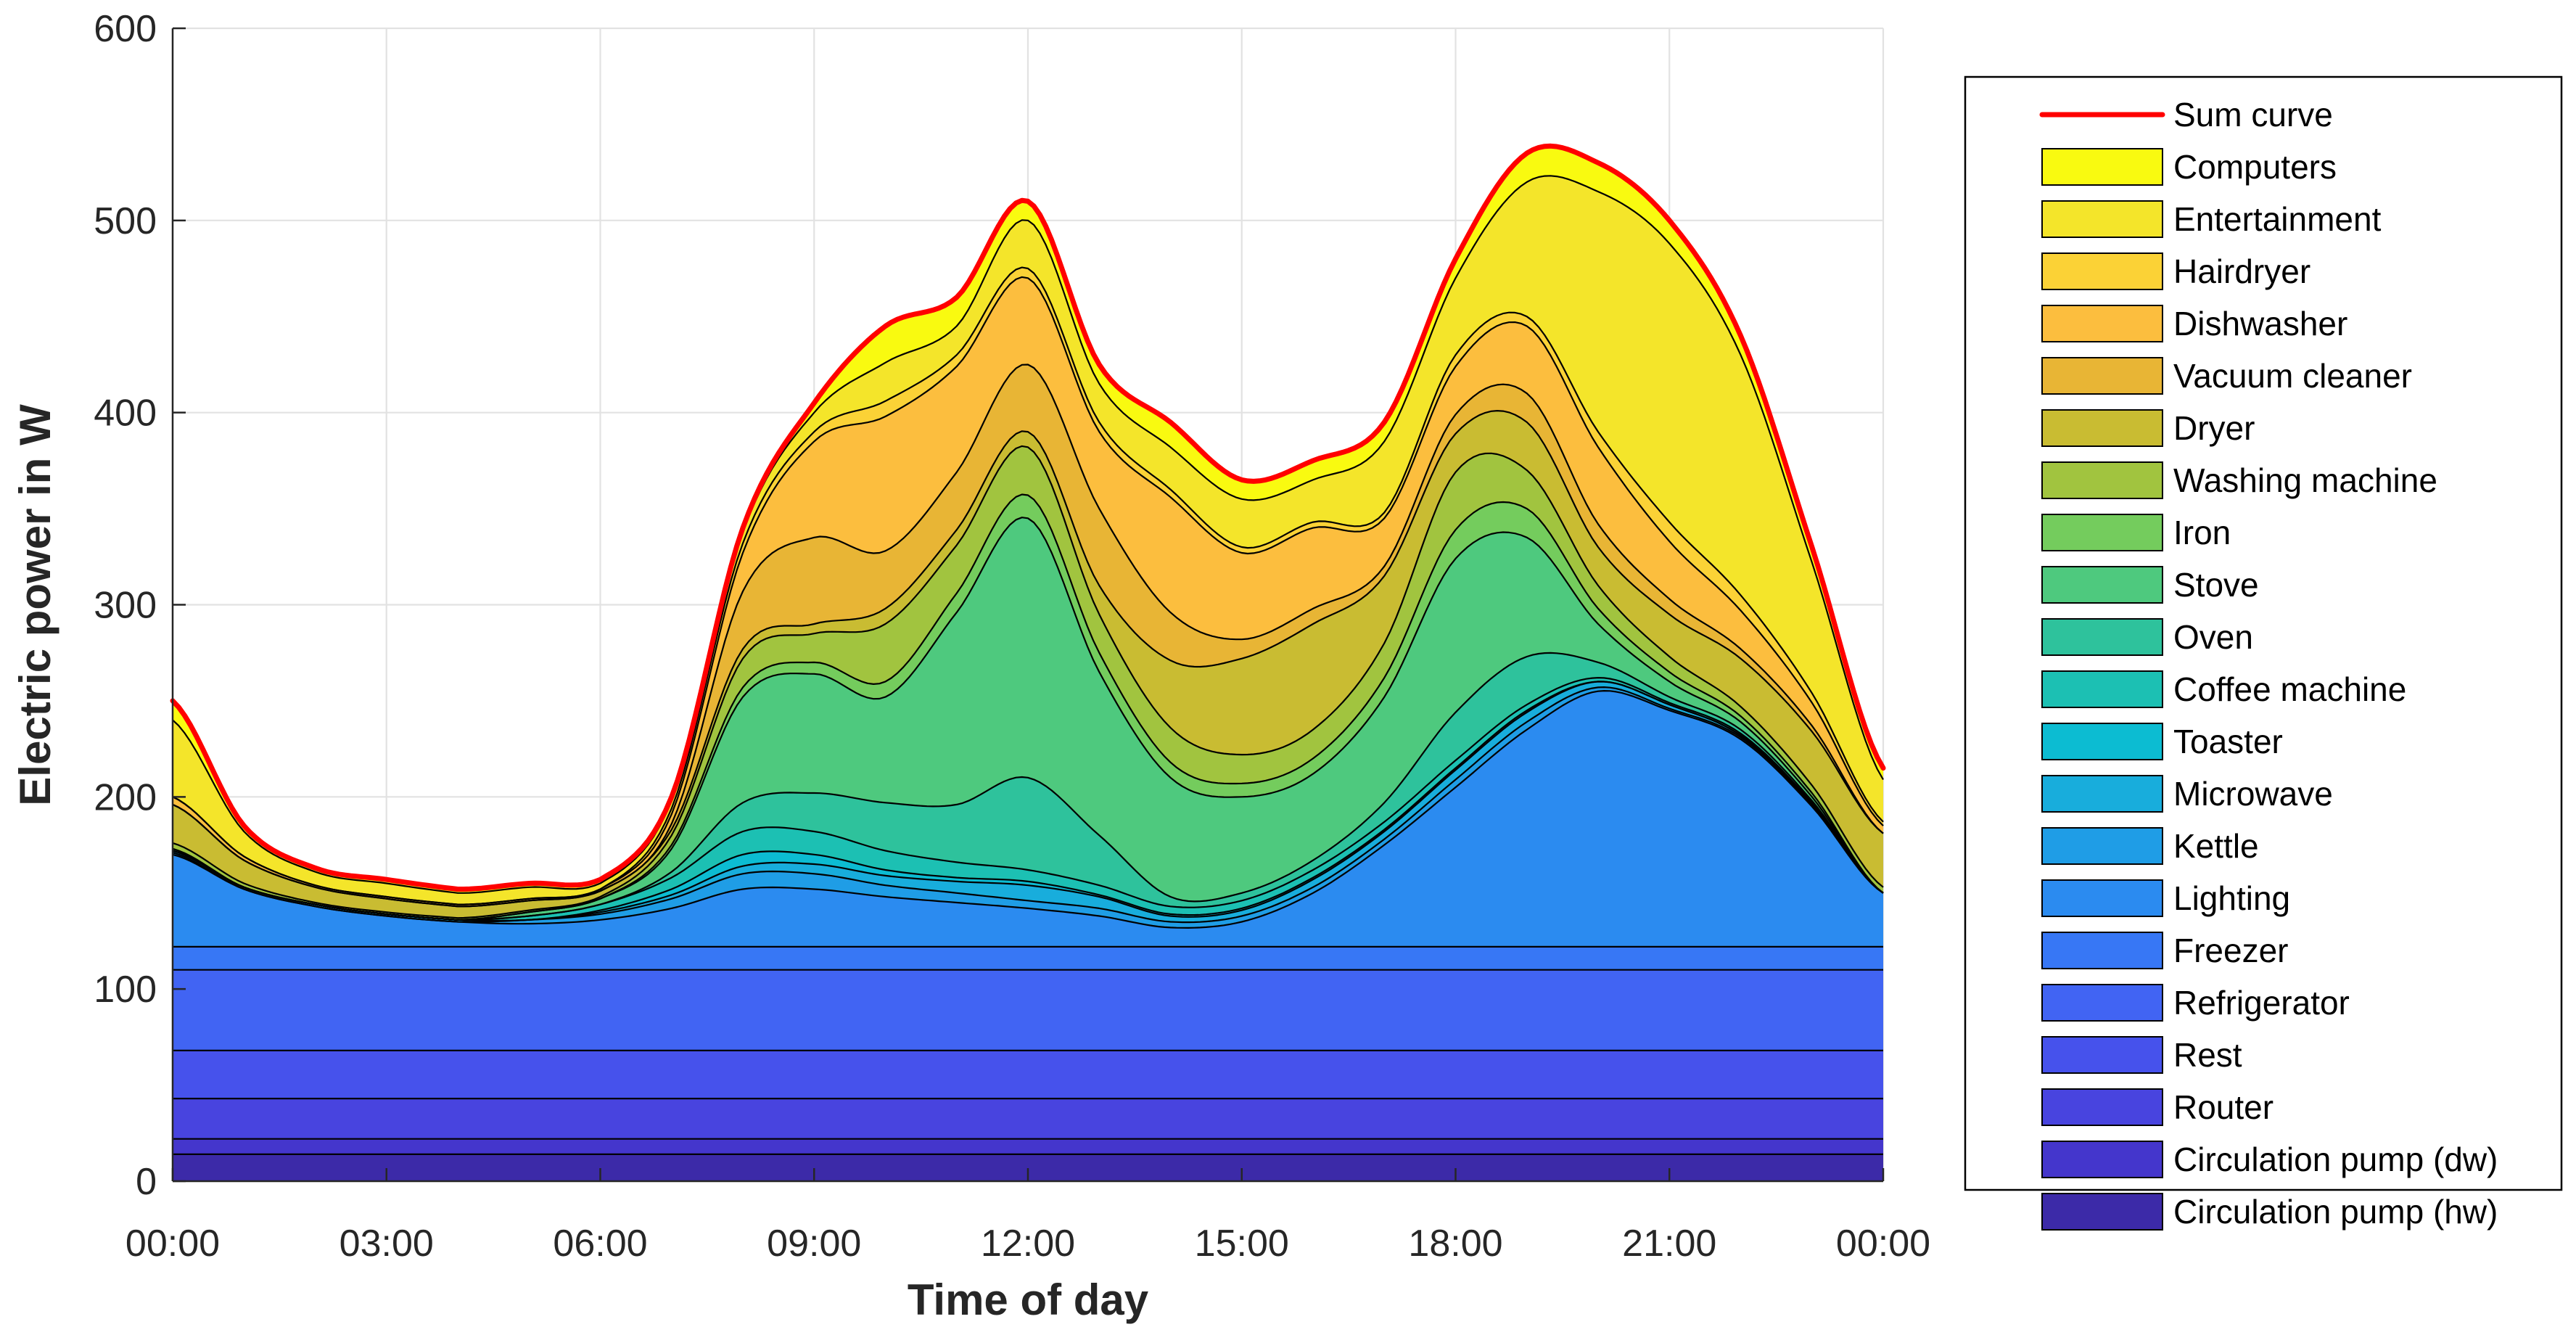  I want to click on legend-label: Dryer, so click(2214, 428).